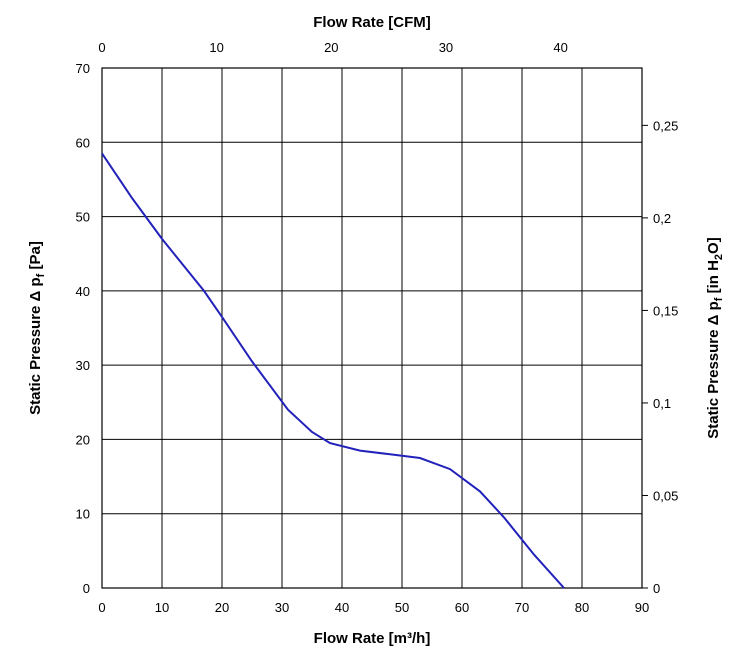  Describe the element at coordinates (373, 607) in the screenshot. I see `x-axis-bottom-ticks: 0 10 20 30 40 50 60 70 80 90` at that location.